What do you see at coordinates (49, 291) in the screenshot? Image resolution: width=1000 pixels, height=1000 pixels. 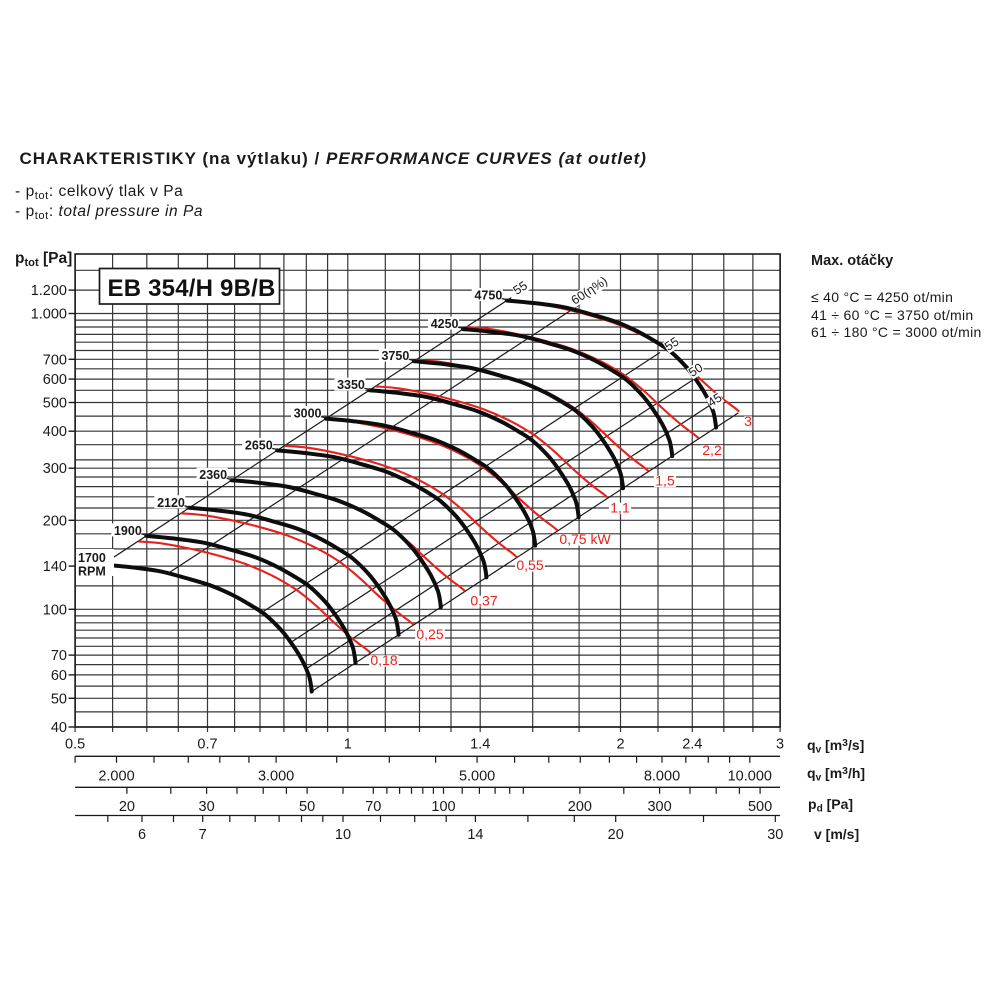 I see `svg-text: 1.200` at bounding box center [49, 291].